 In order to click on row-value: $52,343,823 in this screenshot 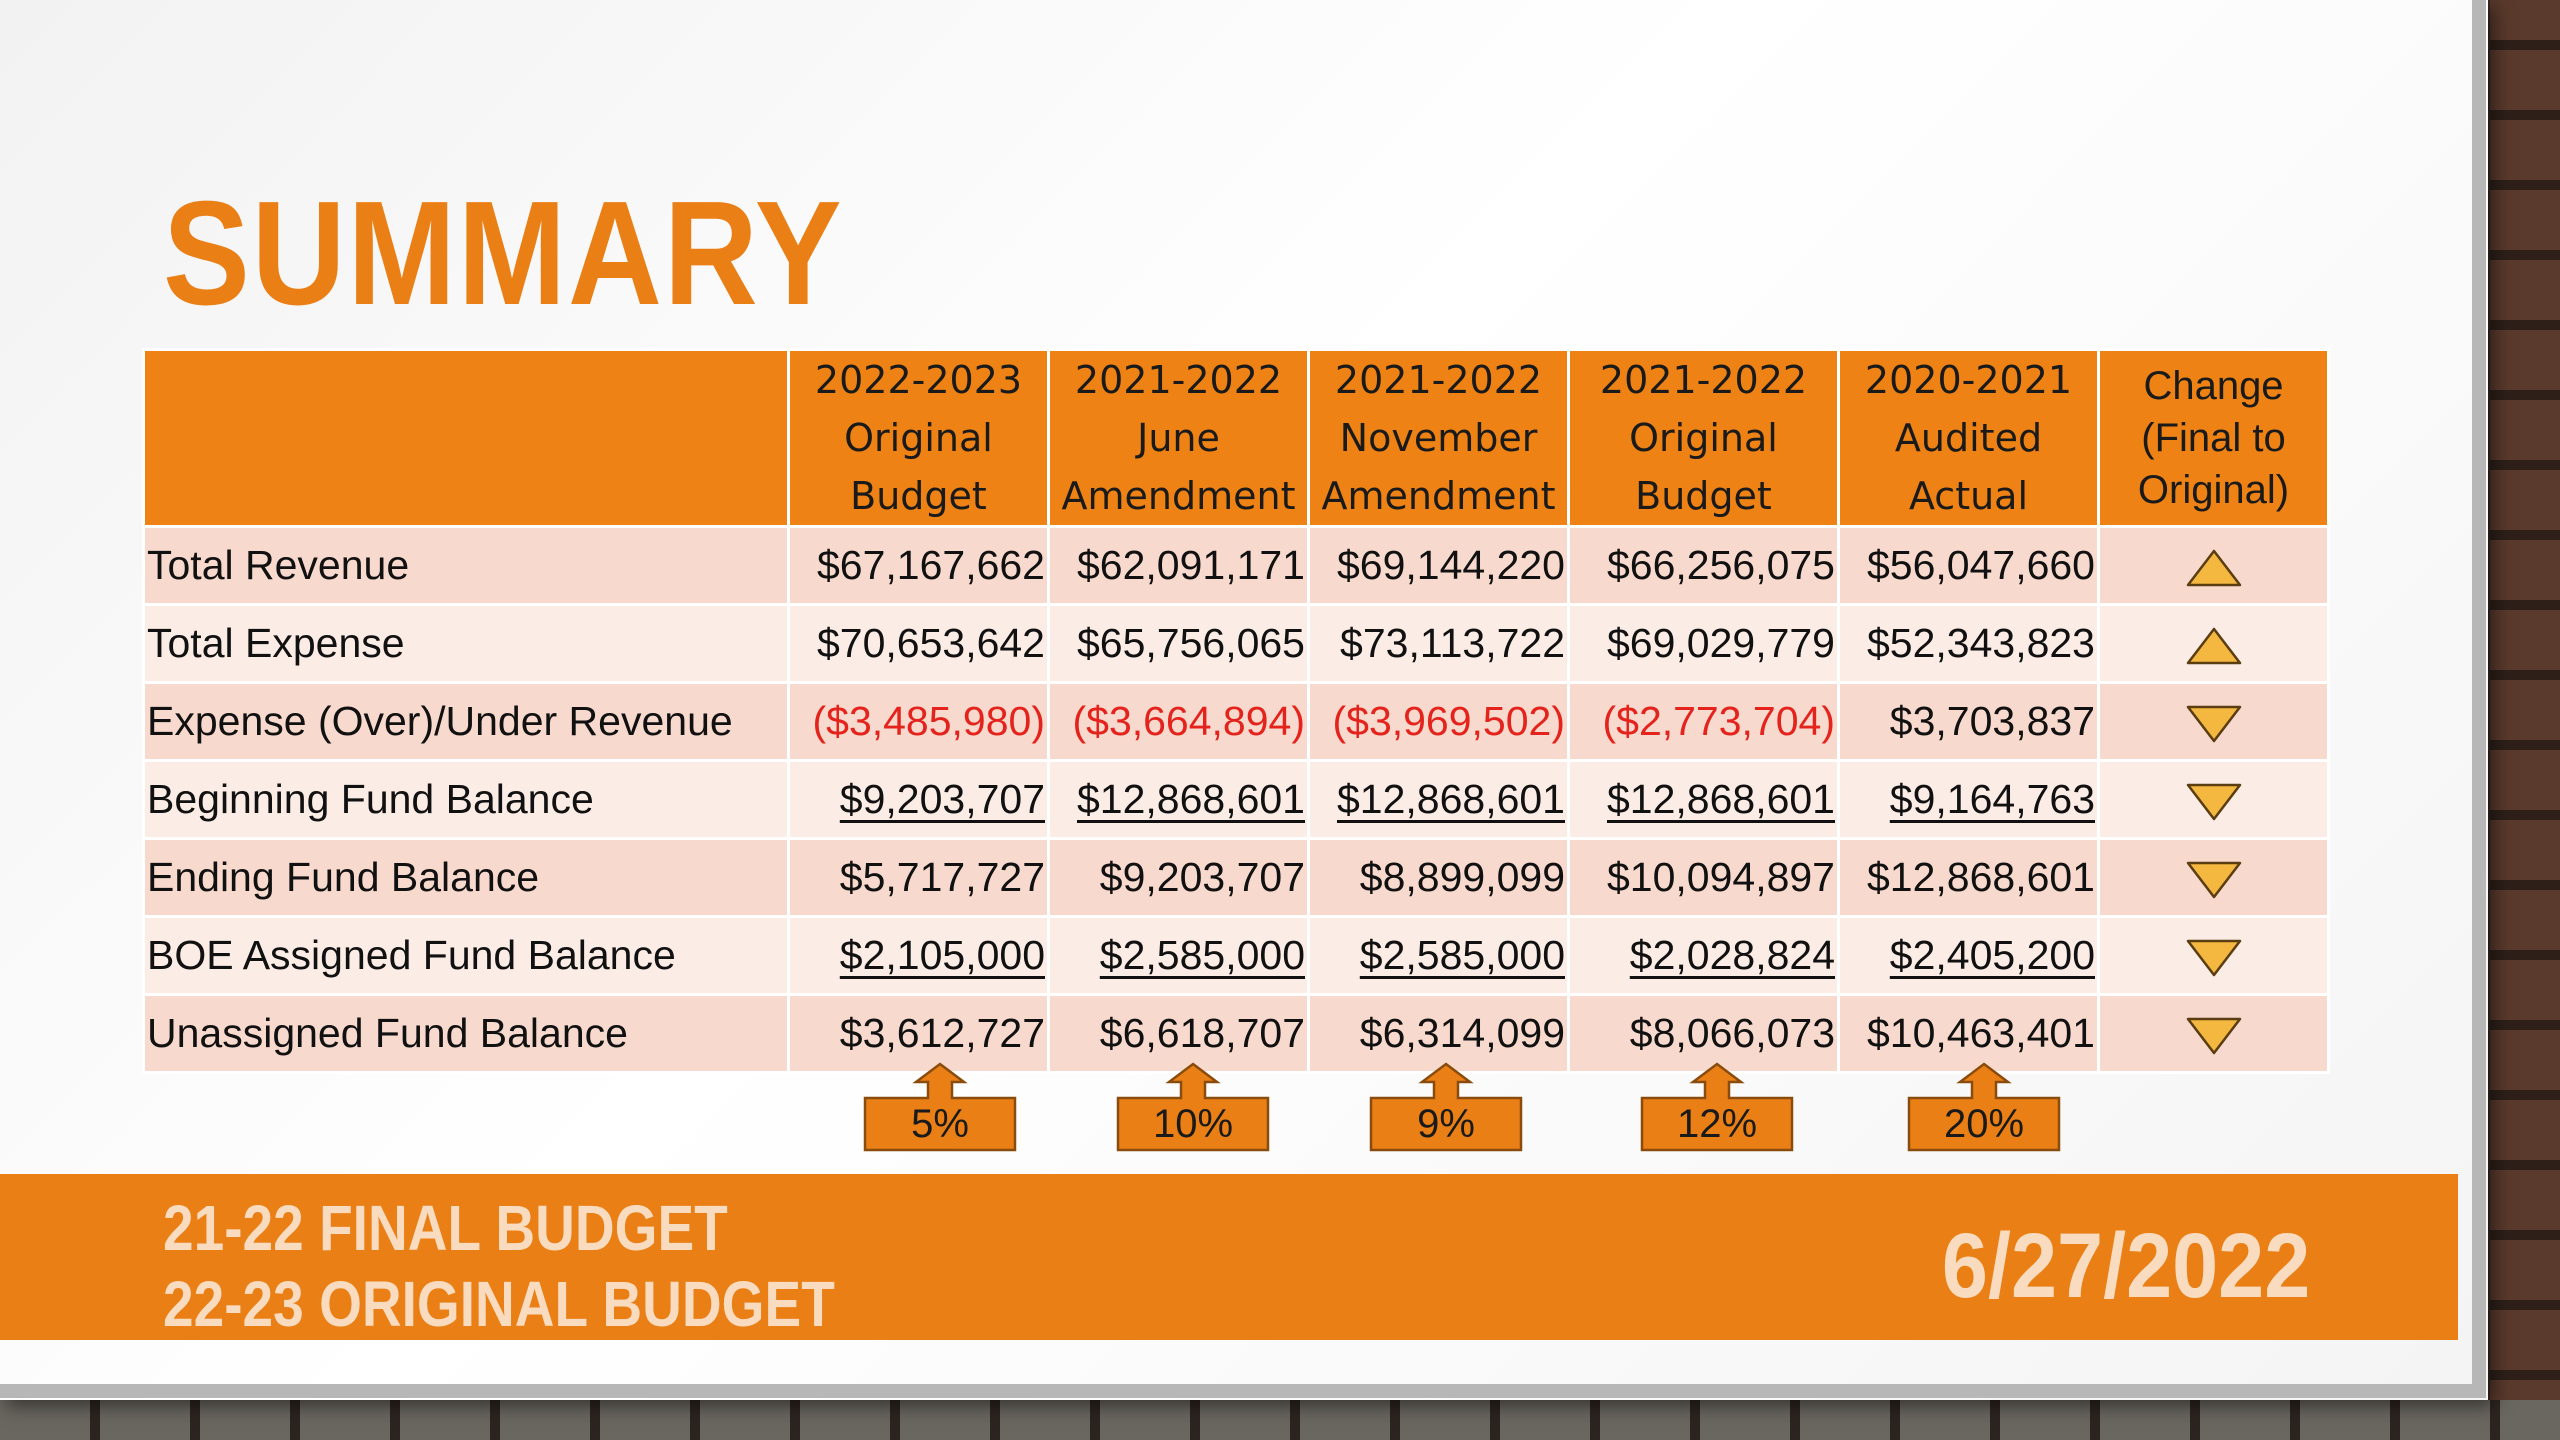, I will do `click(1968, 643)`.